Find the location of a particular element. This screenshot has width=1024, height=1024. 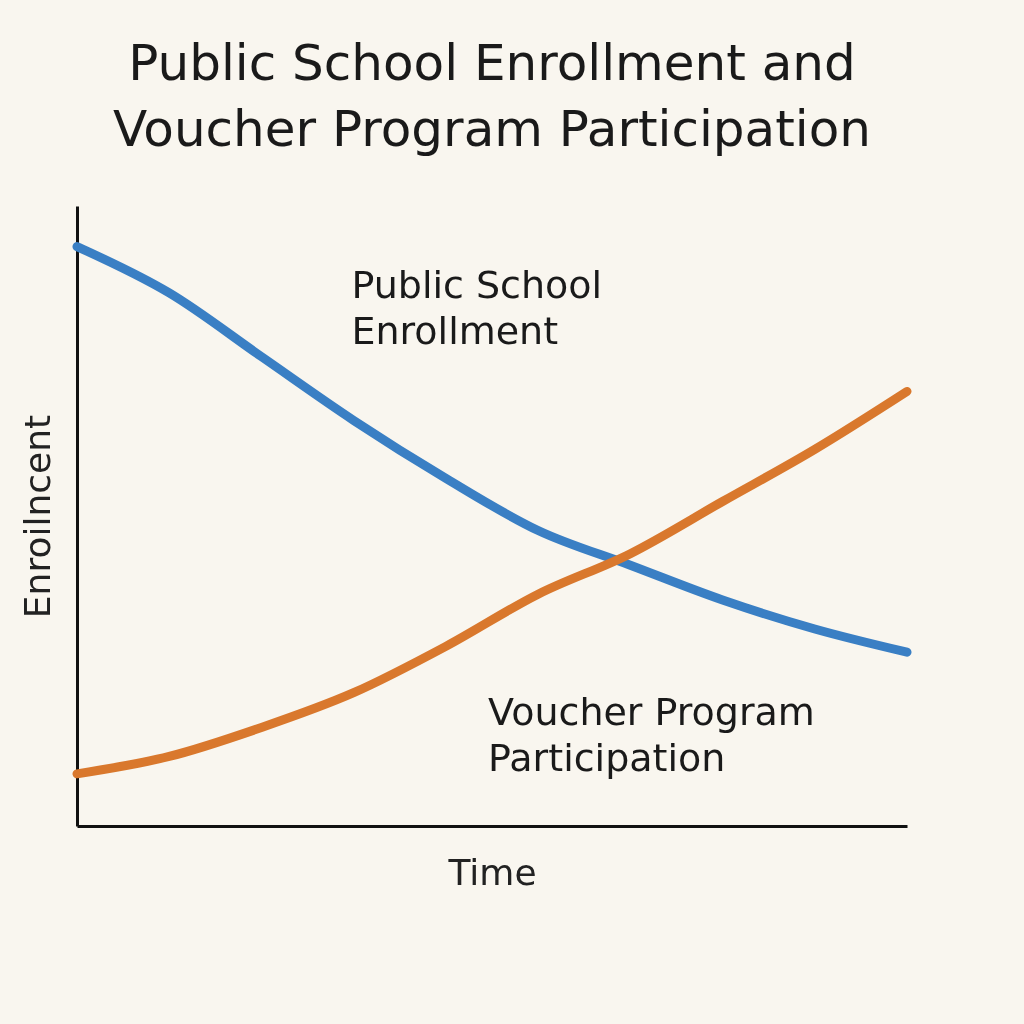

y-axis-title: Enroilncent is located at coordinates (37, 516).